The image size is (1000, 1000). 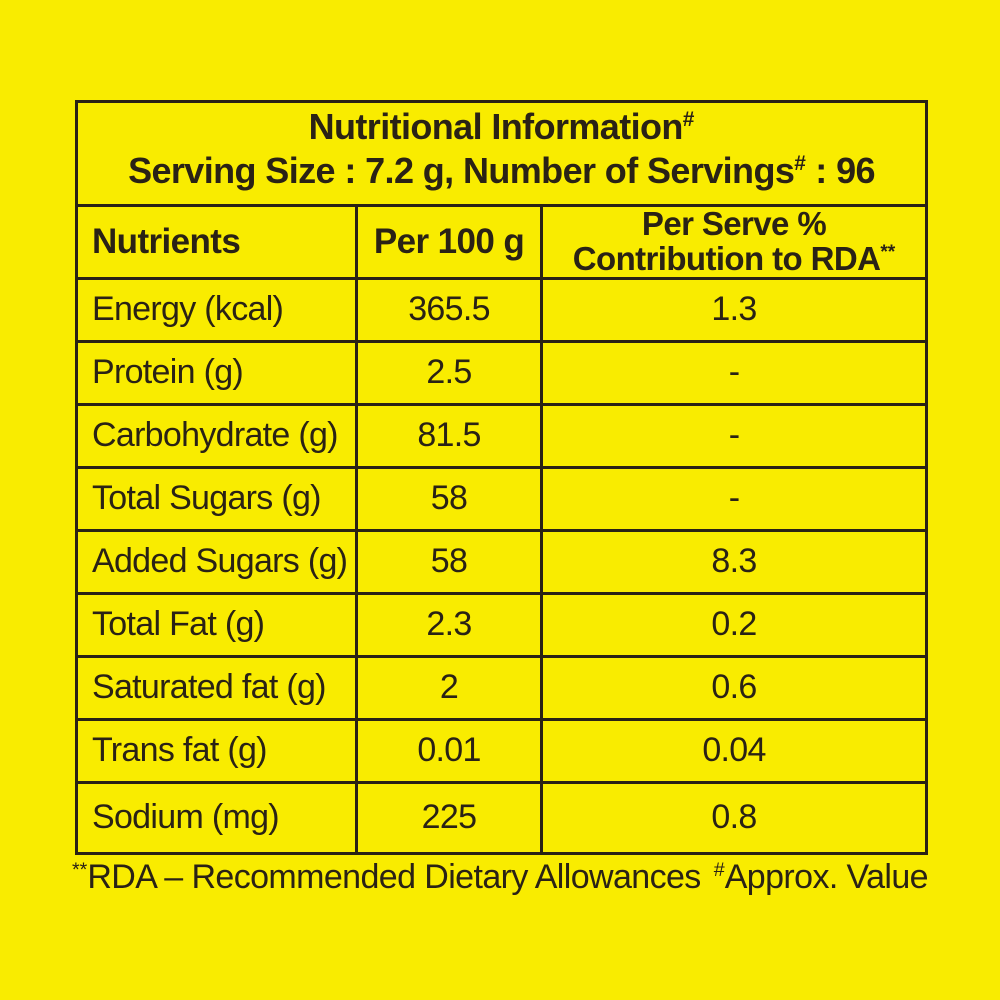 I want to click on approx-footnote-mark: #, so click(x=719, y=869).